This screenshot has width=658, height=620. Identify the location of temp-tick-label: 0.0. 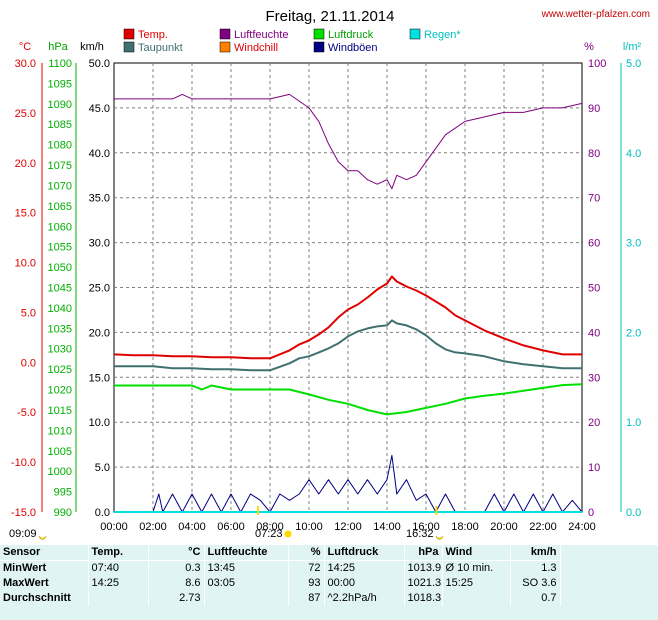
(28, 363).